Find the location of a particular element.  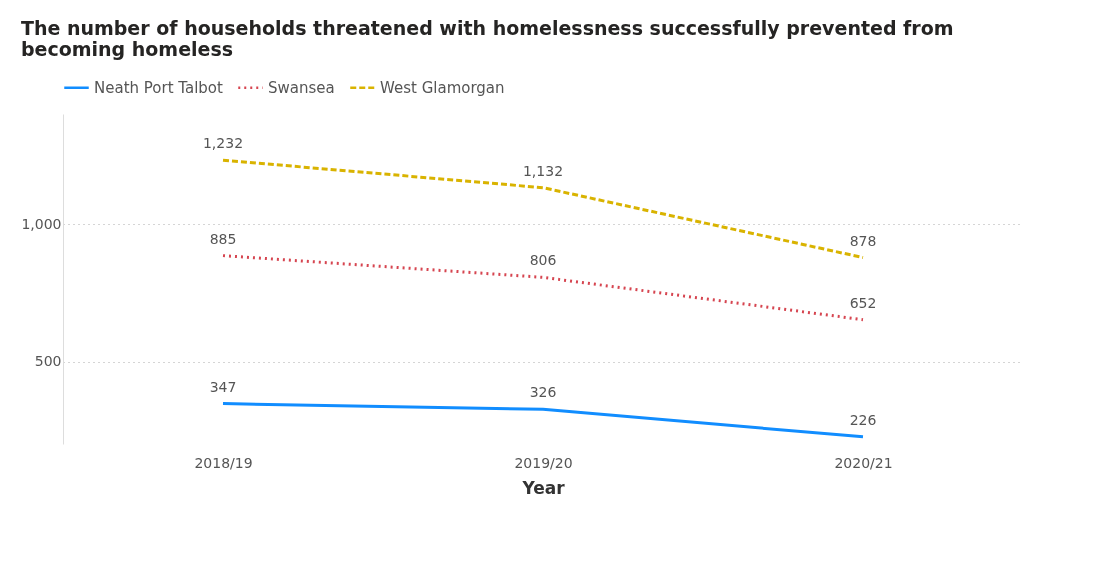

y-tick-label: 1,000 is located at coordinates (41, 223).